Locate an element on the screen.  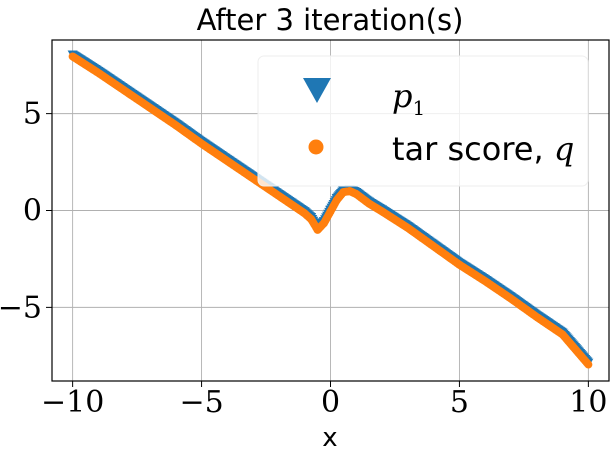
x-tick-label-10: 10 is located at coordinates (588, 402).